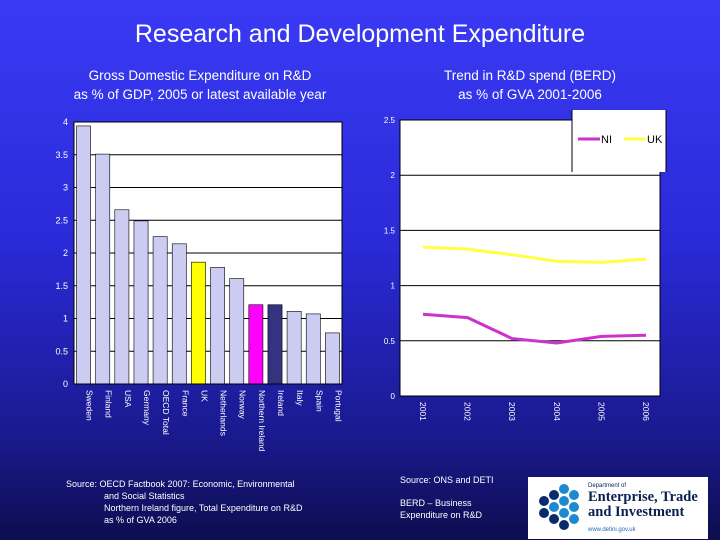  What do you see at coordinates (200, 75) in the screenshot?
I see `bar-chart-title-line1: Gross Domestic Expenditure on R&D` at bounding box center [200, 75].